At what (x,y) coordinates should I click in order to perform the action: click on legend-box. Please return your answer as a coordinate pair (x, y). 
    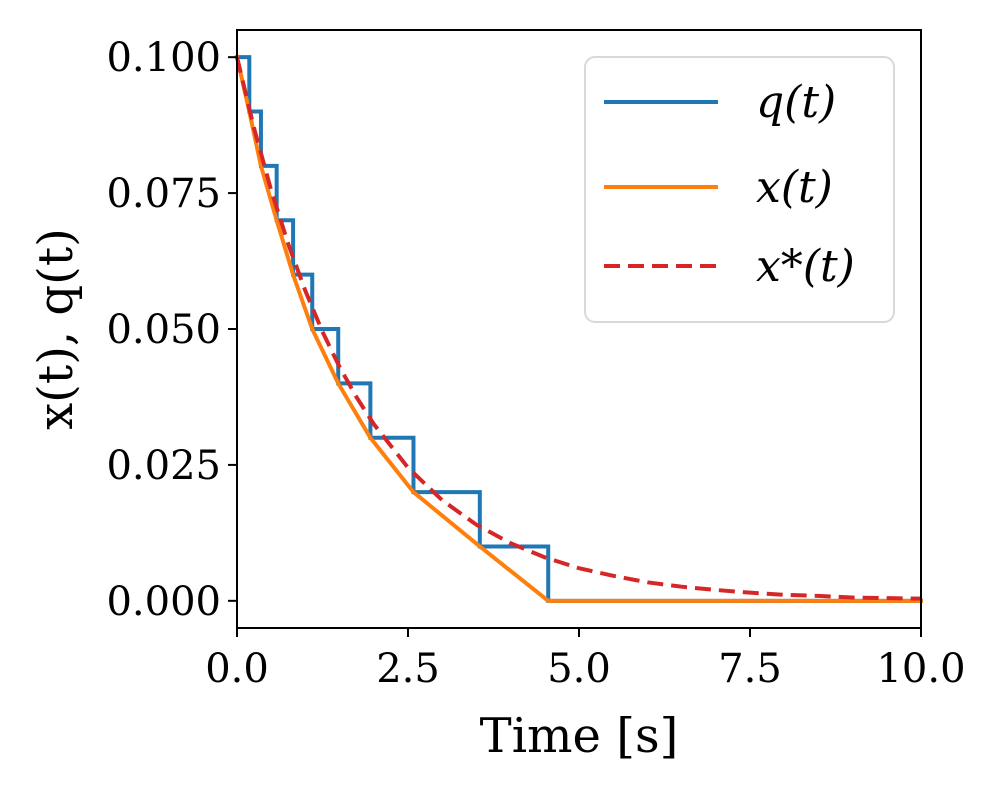
    Looking at the image, I should click on (739, 189).